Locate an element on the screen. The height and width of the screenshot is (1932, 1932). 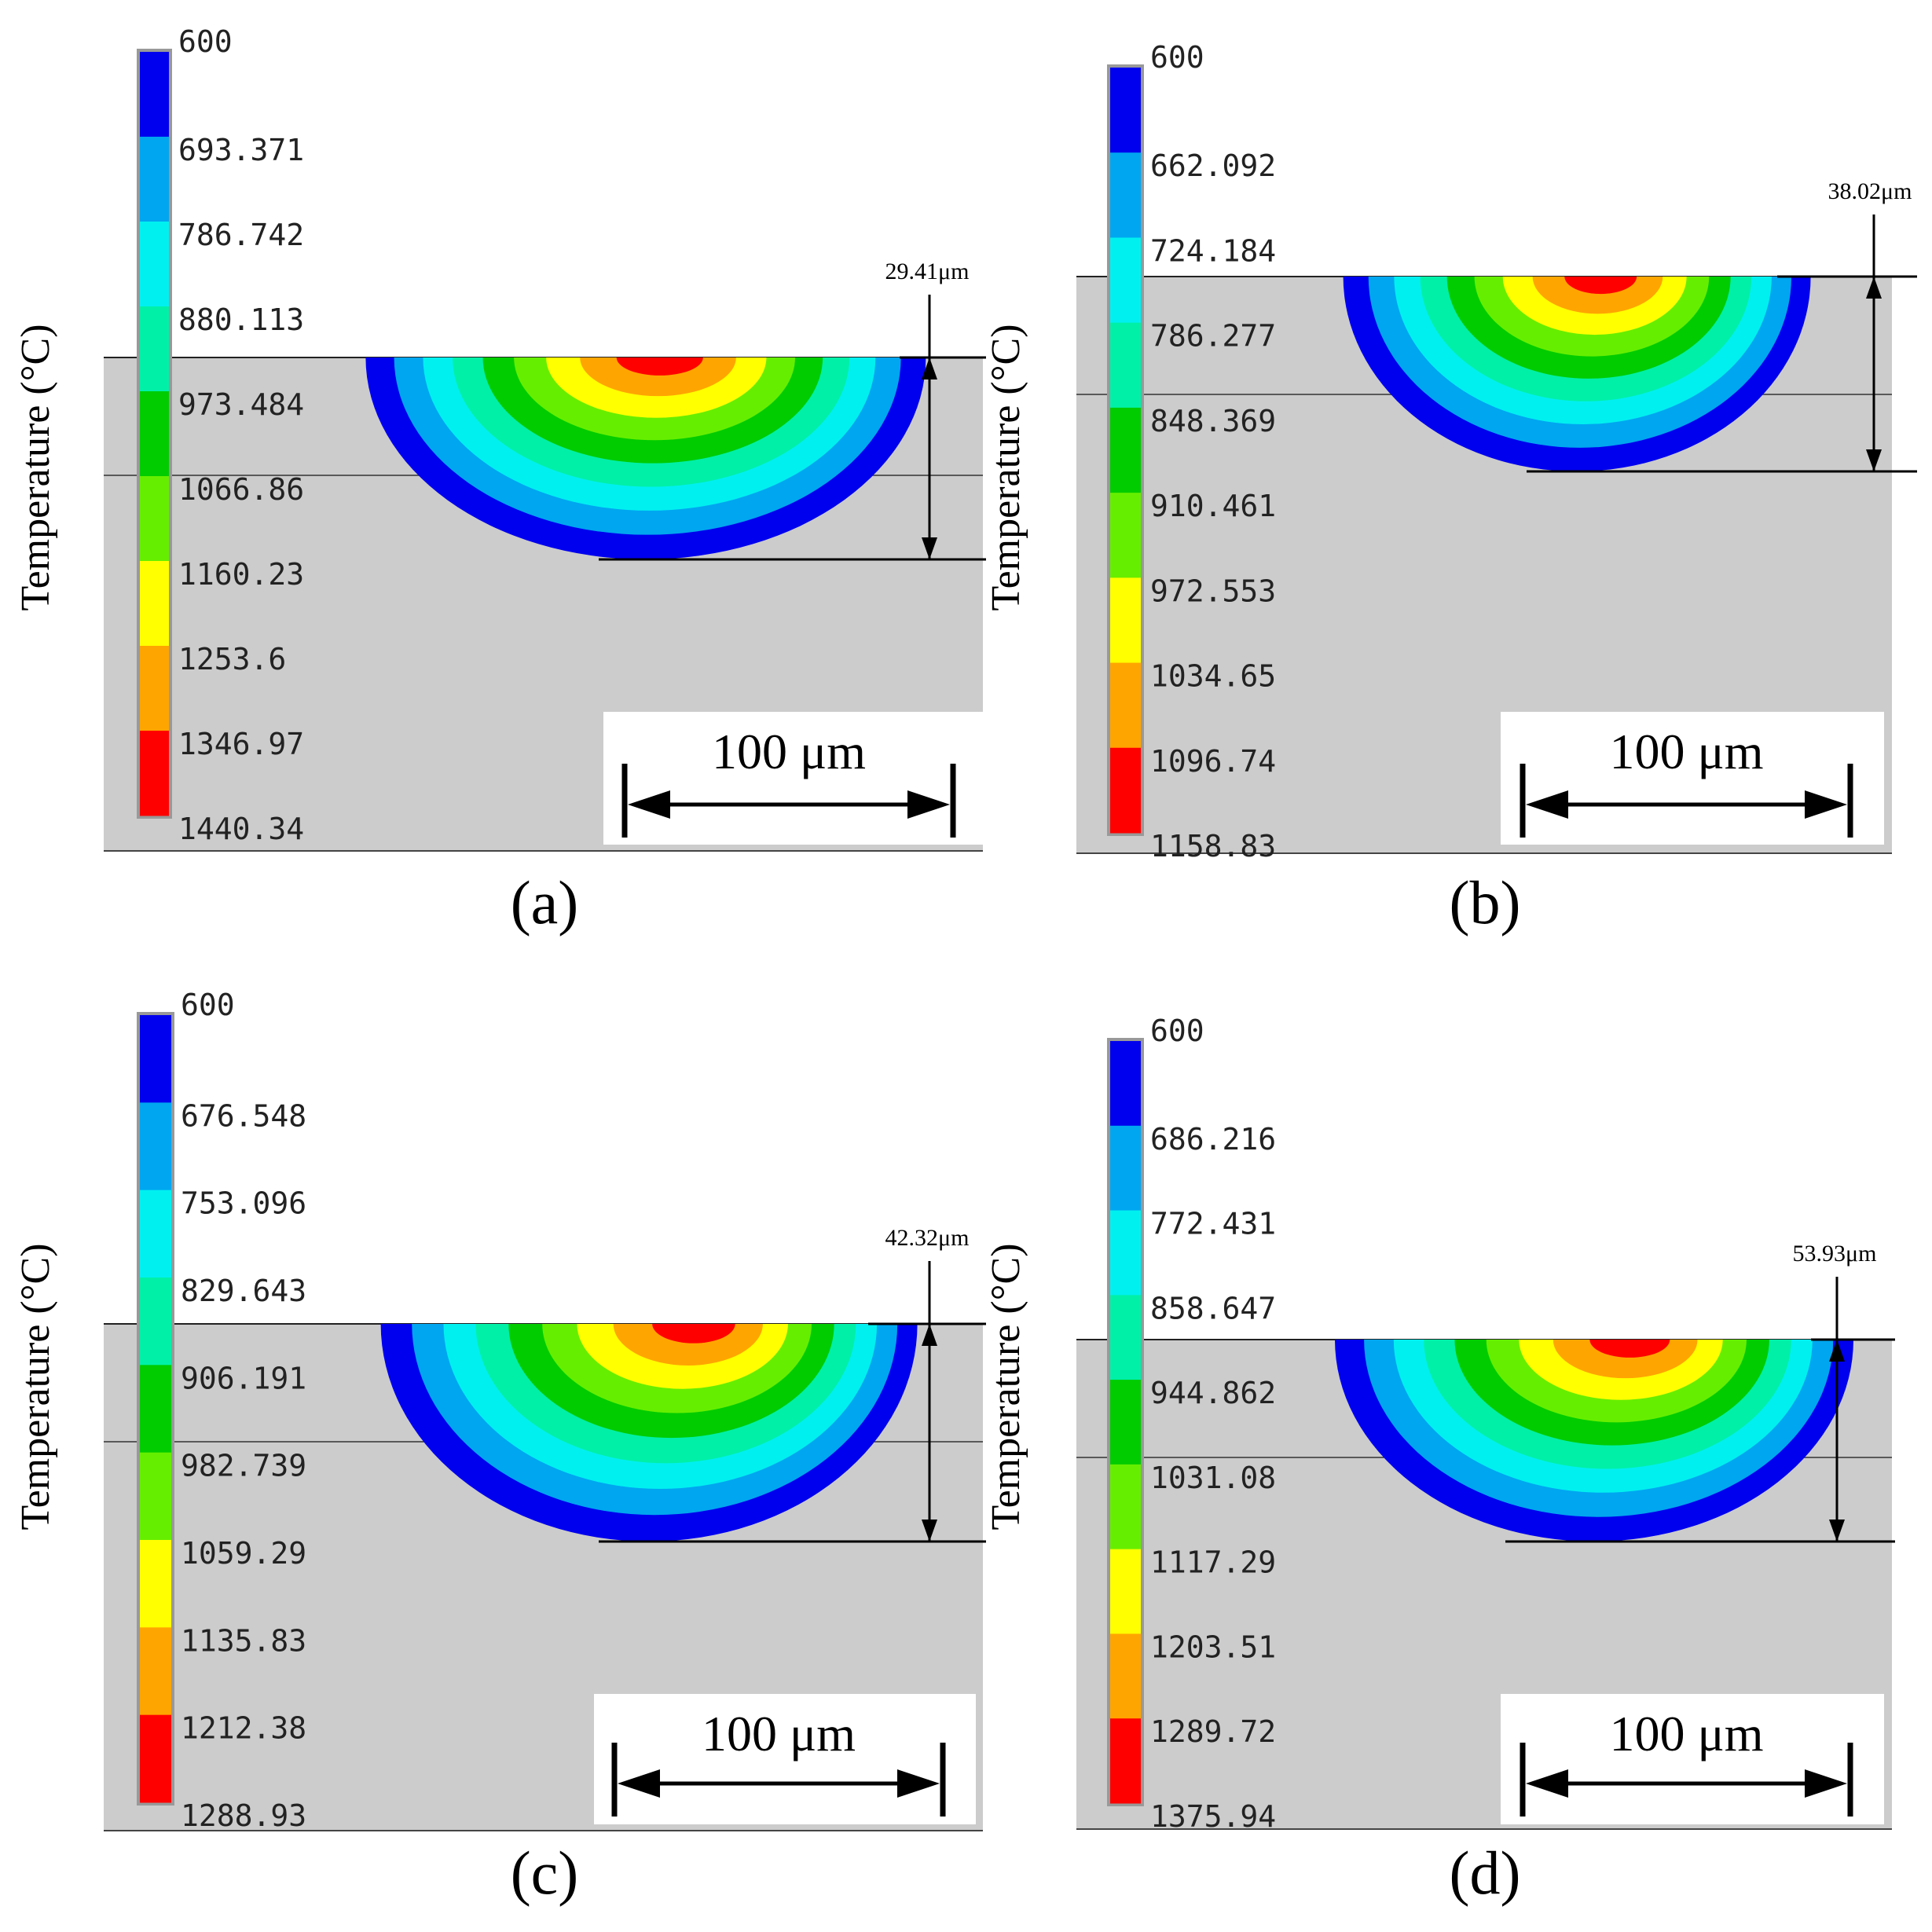
melt-depth-label: 42.32μm is located at coordinates (927, 1238).